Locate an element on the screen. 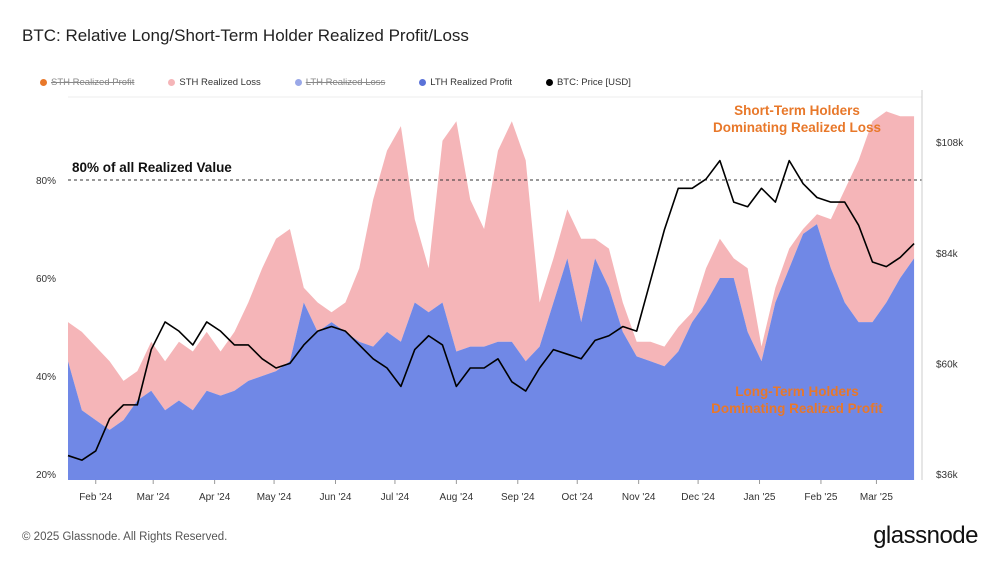 Image resolution: width=1000 pixels, height=563 pixels. copyright: © 2025 Glassnode. All Rights Reserved. is located at coordinates (125, 537).